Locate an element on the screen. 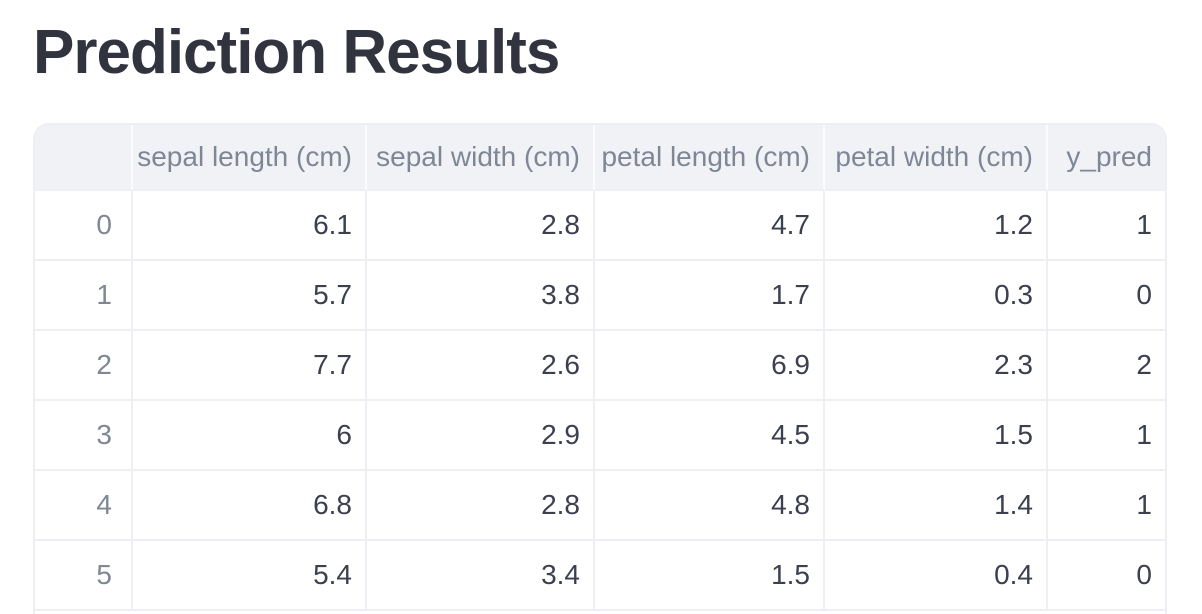 This screenshot has height=614, width=1202. data-cell: 1.7 is located at coordinates (710, 296).